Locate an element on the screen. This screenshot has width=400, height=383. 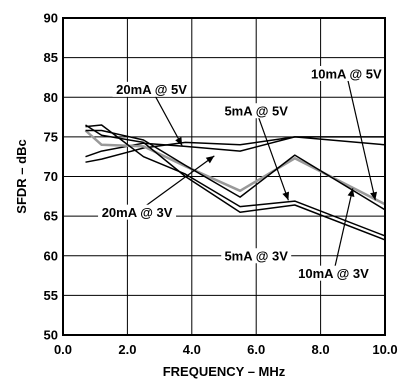
annotation-label: 5mA @ 5V is located at coordinates (256, 111).